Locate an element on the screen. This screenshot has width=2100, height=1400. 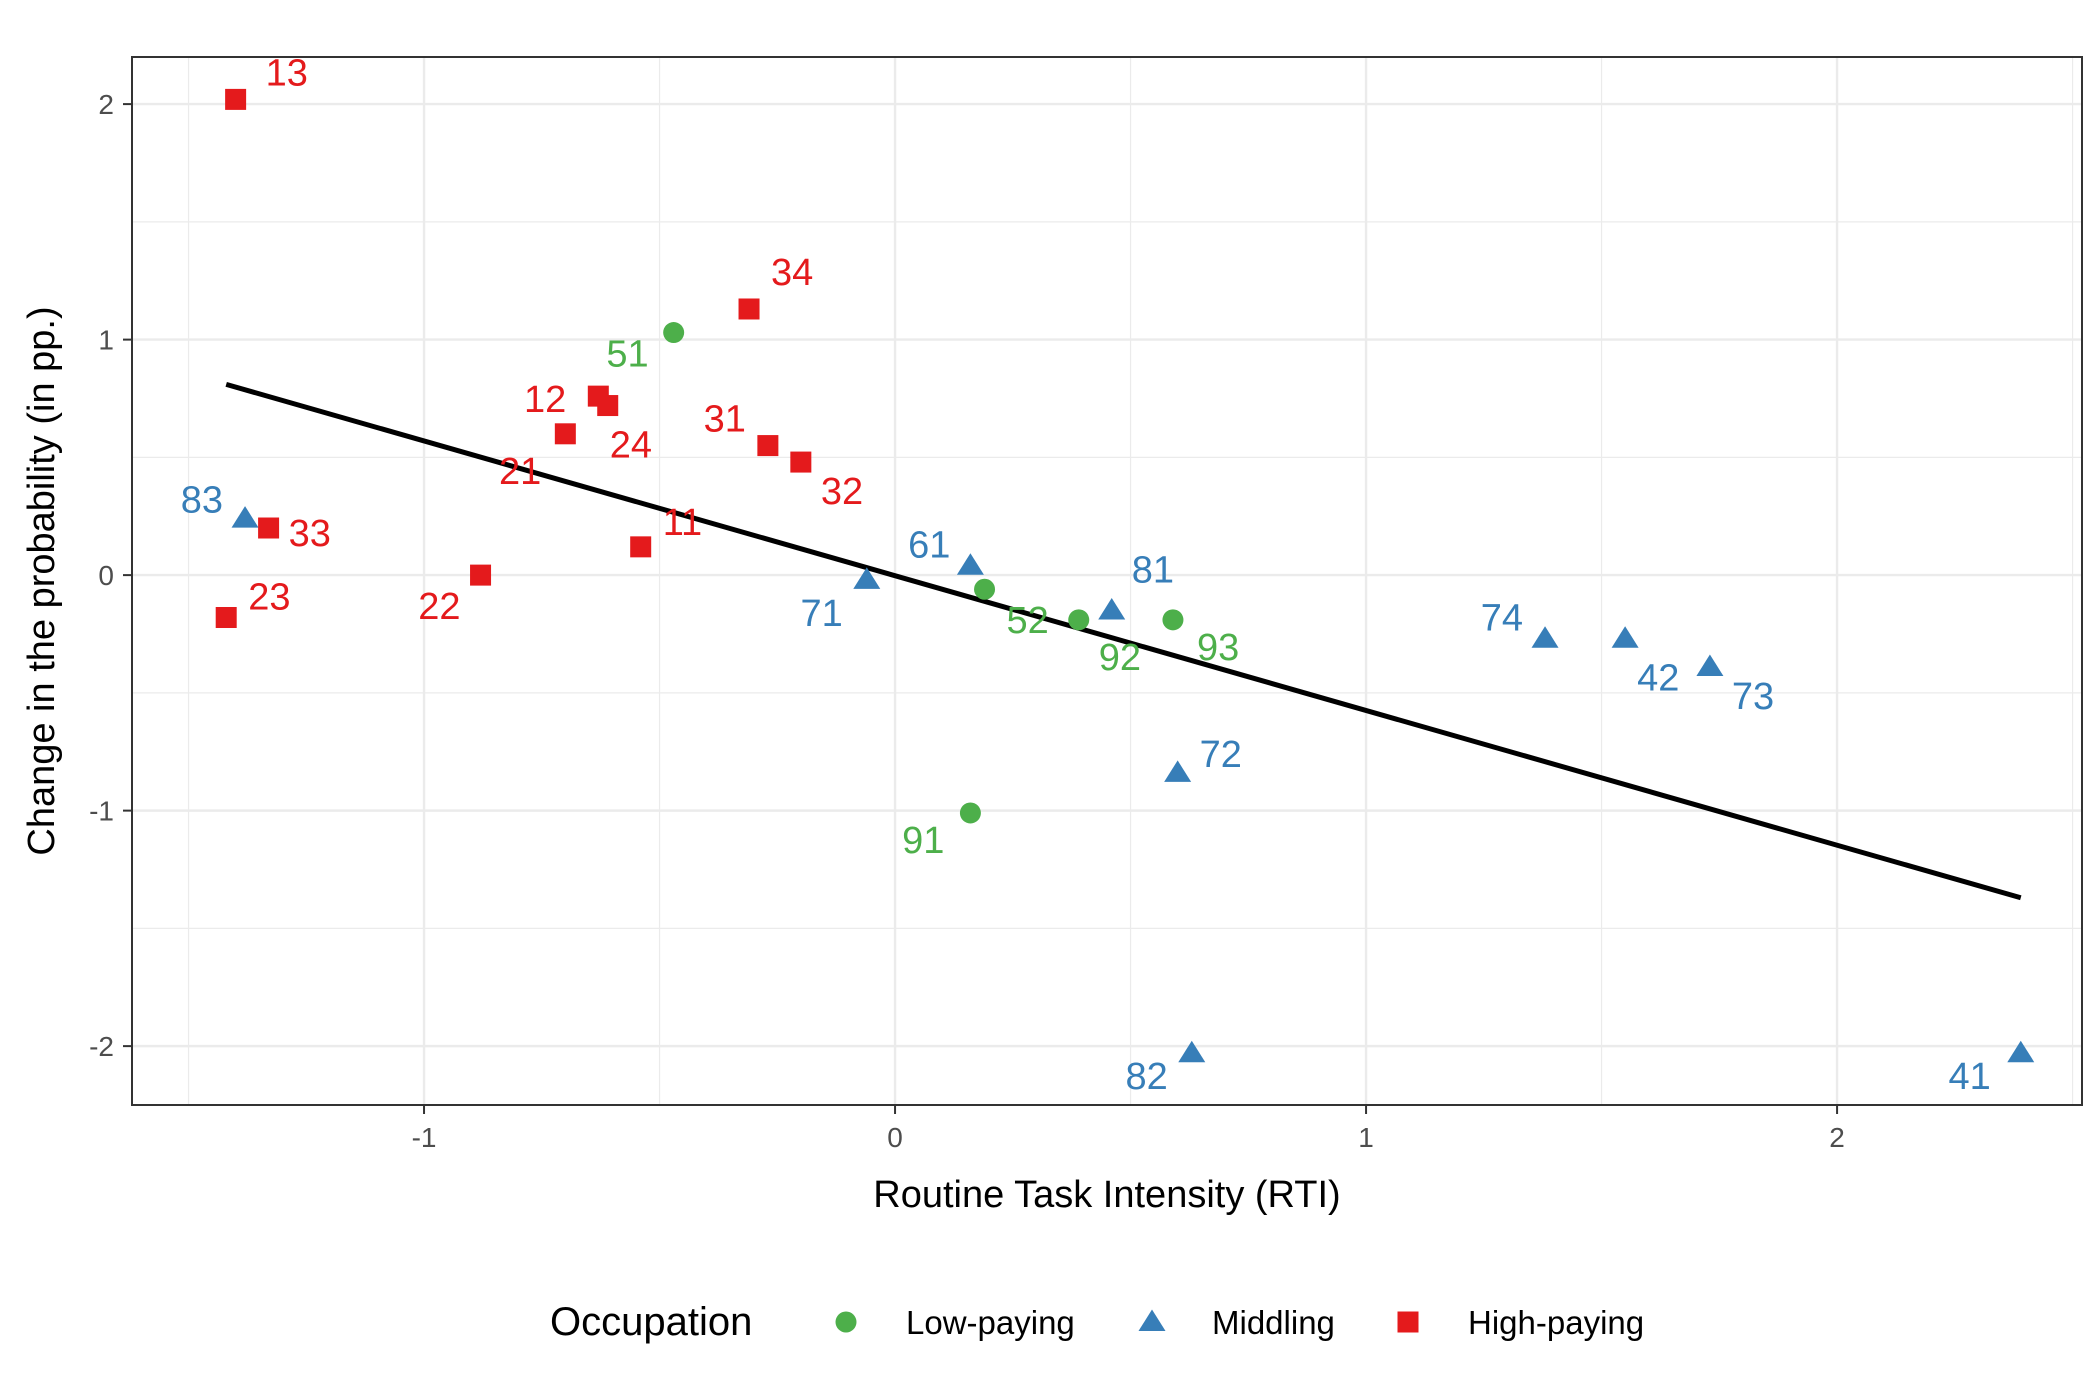
point-label-33: 33 is located at coordinates (310, 534).